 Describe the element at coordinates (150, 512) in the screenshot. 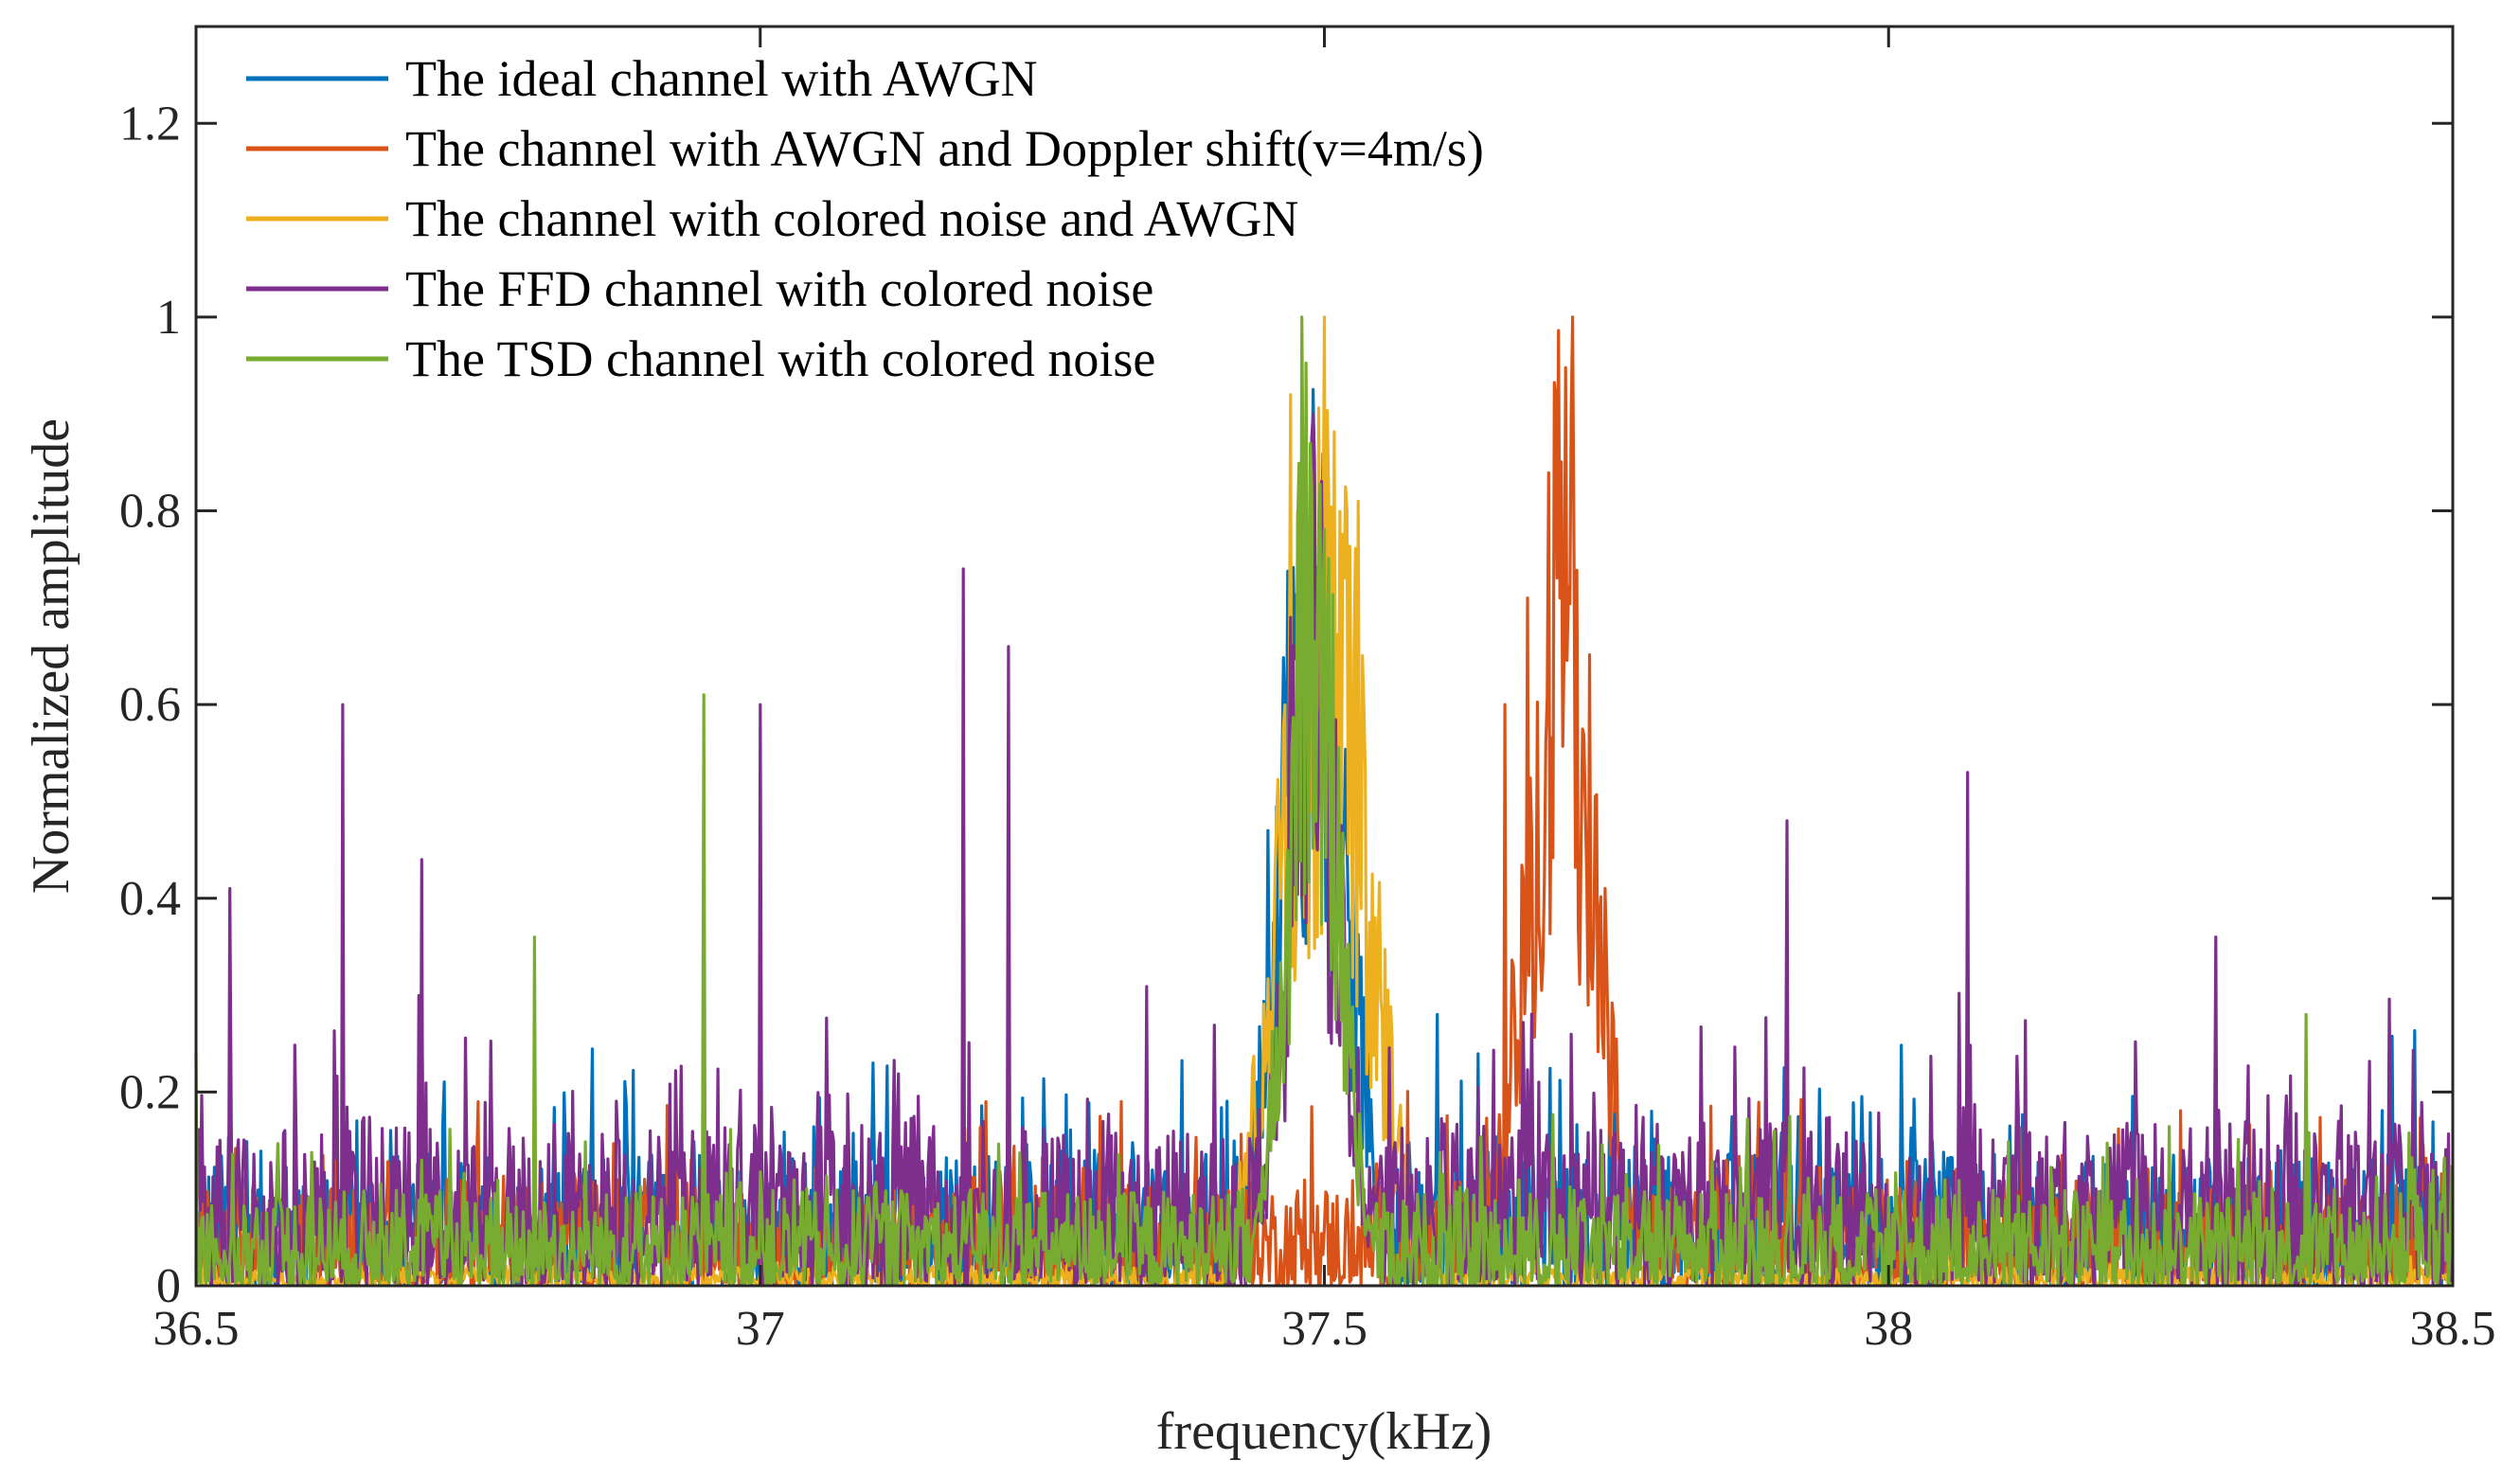

I see `y-tick-label: 0.8` at that location.